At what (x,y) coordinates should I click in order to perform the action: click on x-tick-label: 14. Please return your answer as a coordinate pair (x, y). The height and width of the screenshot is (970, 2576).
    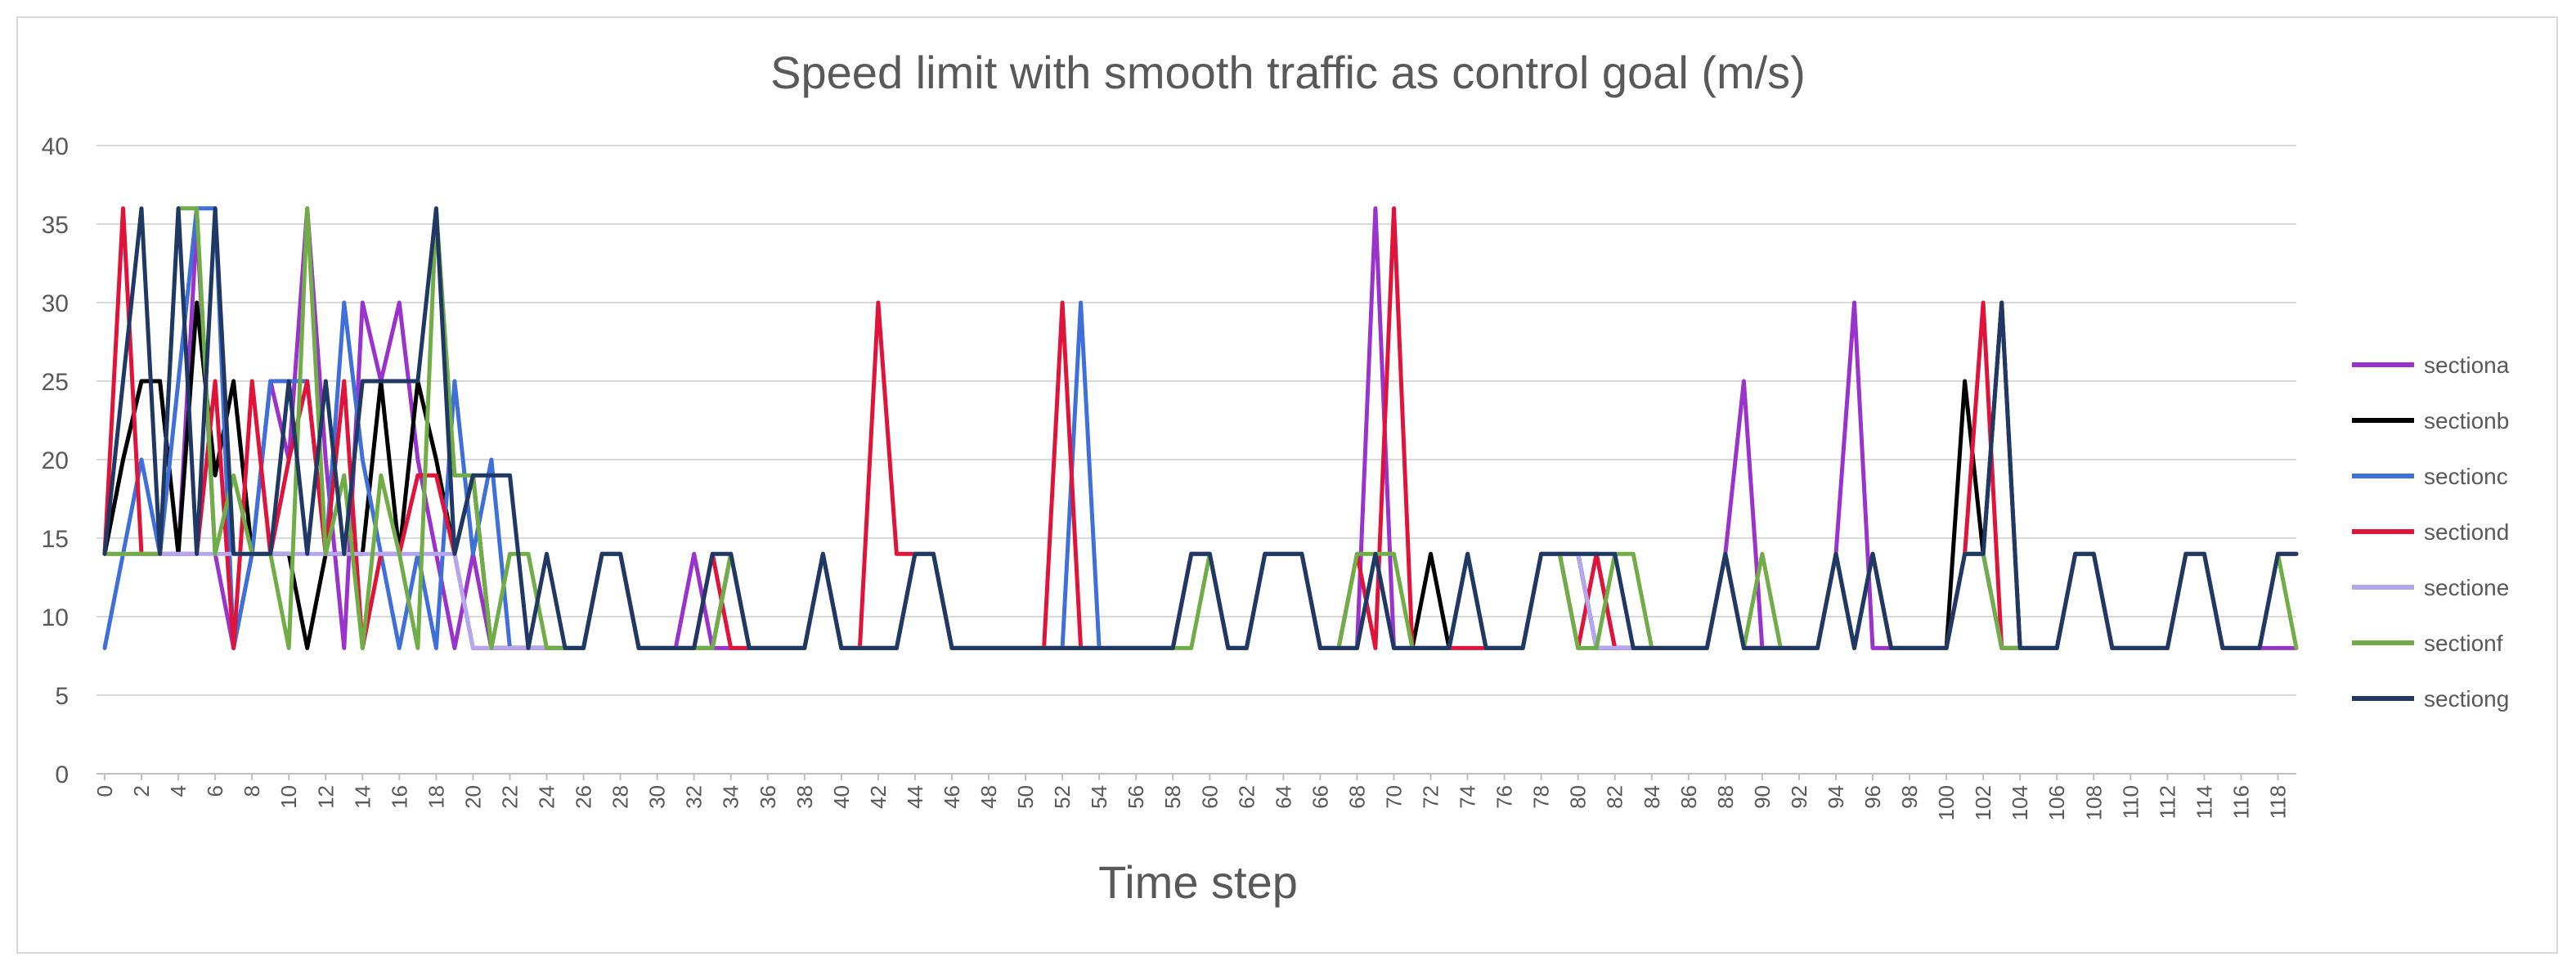
    Looking at the image, I should click on (362, 797).